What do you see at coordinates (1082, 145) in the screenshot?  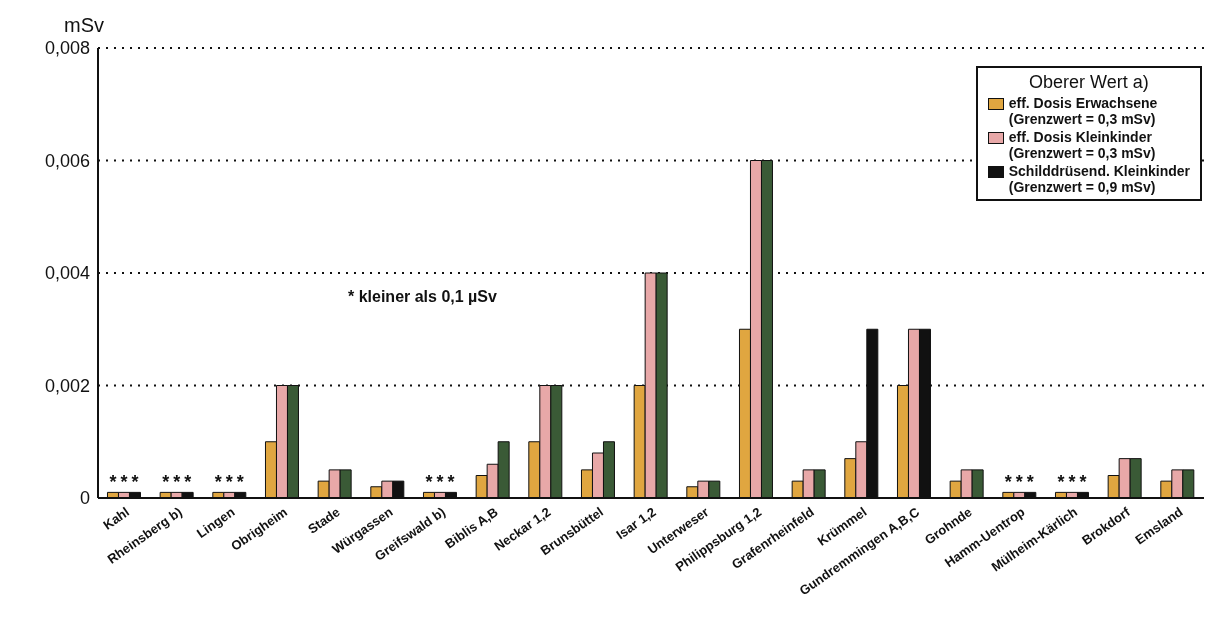 I see `legend-label: eff. Dosis Kleinkinder (Grenzwert = 0,3 mSv)` at bounding box center [1082, 145].